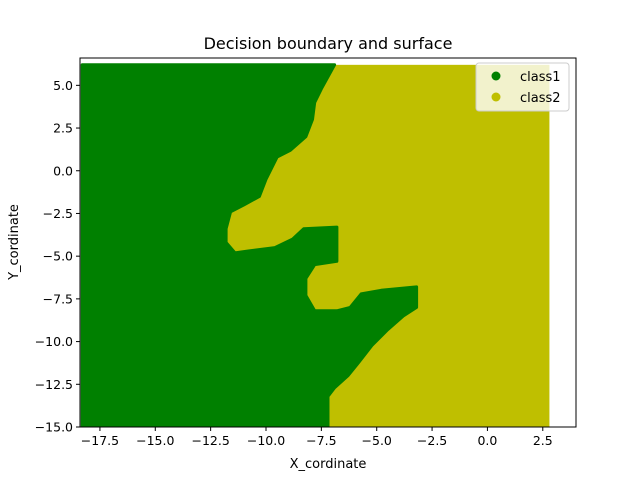 This screenshot has width=640, height=480. Describe the element at coordinates (54, 427) in the screenshot. I see `y-tick-label: −15.0` at that location.